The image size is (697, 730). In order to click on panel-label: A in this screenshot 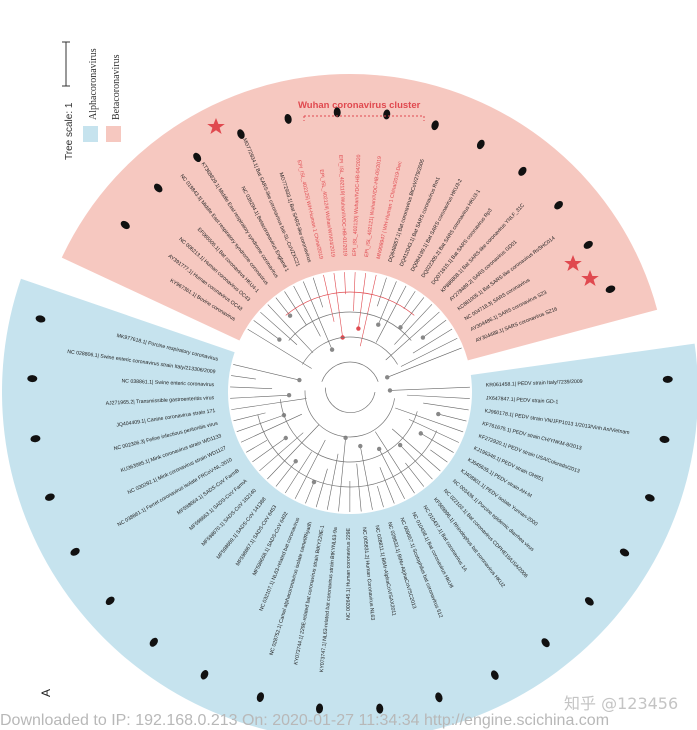, I will do `click(46, 693)`.